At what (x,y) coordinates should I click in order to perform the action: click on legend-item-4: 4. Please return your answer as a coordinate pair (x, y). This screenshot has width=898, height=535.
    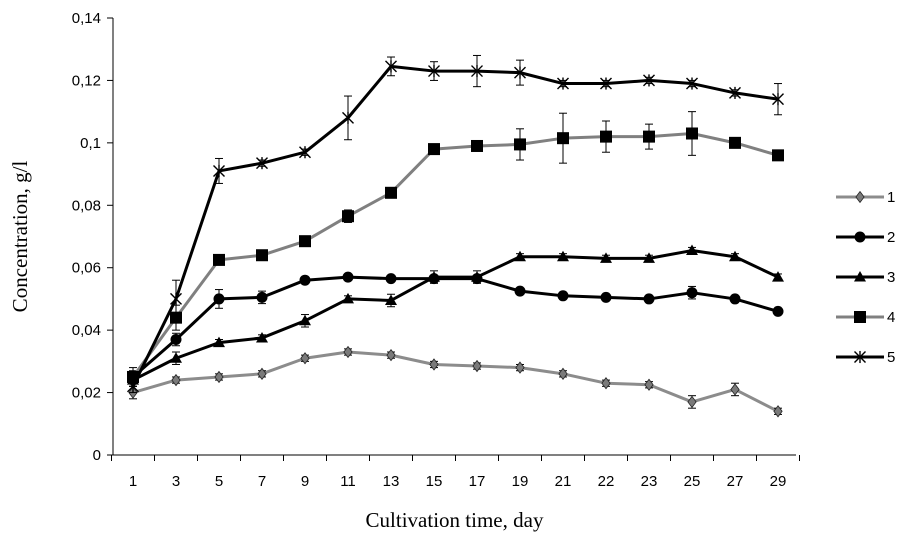
    Looking at the image, I should click on (865, 317).